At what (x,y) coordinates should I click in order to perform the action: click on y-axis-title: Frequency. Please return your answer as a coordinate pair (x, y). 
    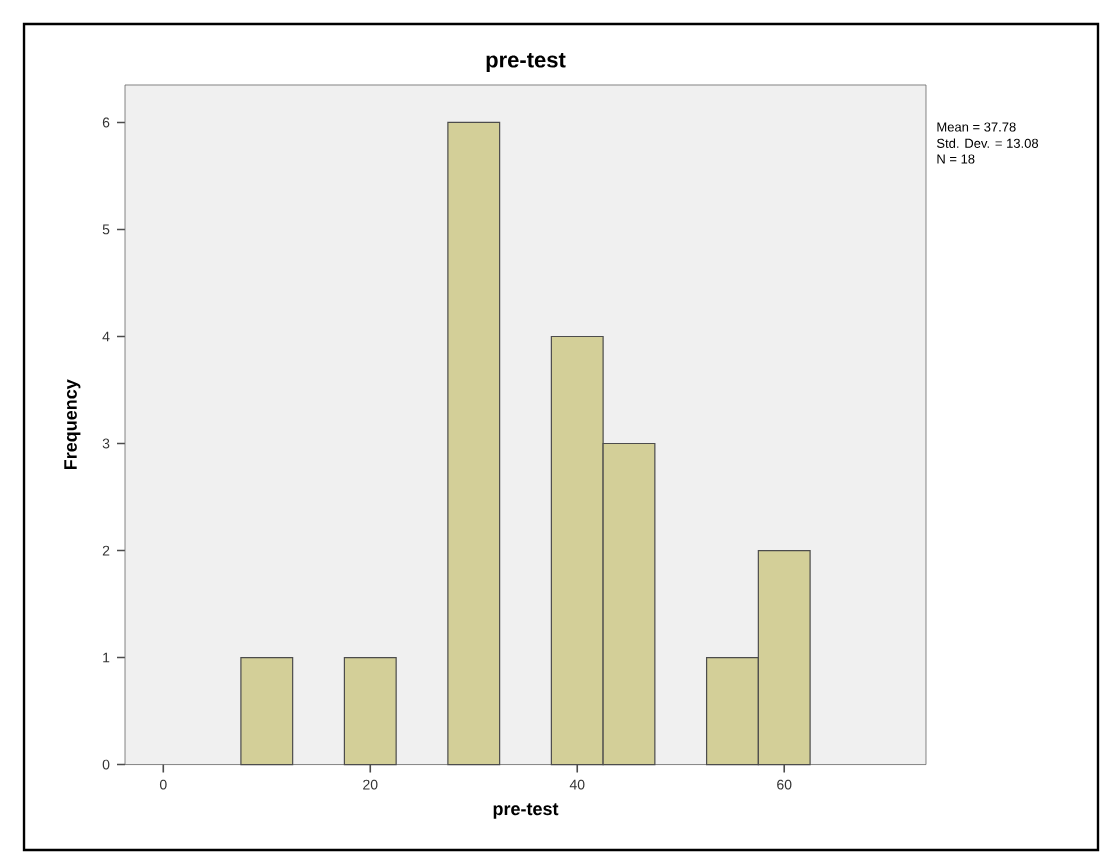
    Looking at the image, I should click on (72, 424).